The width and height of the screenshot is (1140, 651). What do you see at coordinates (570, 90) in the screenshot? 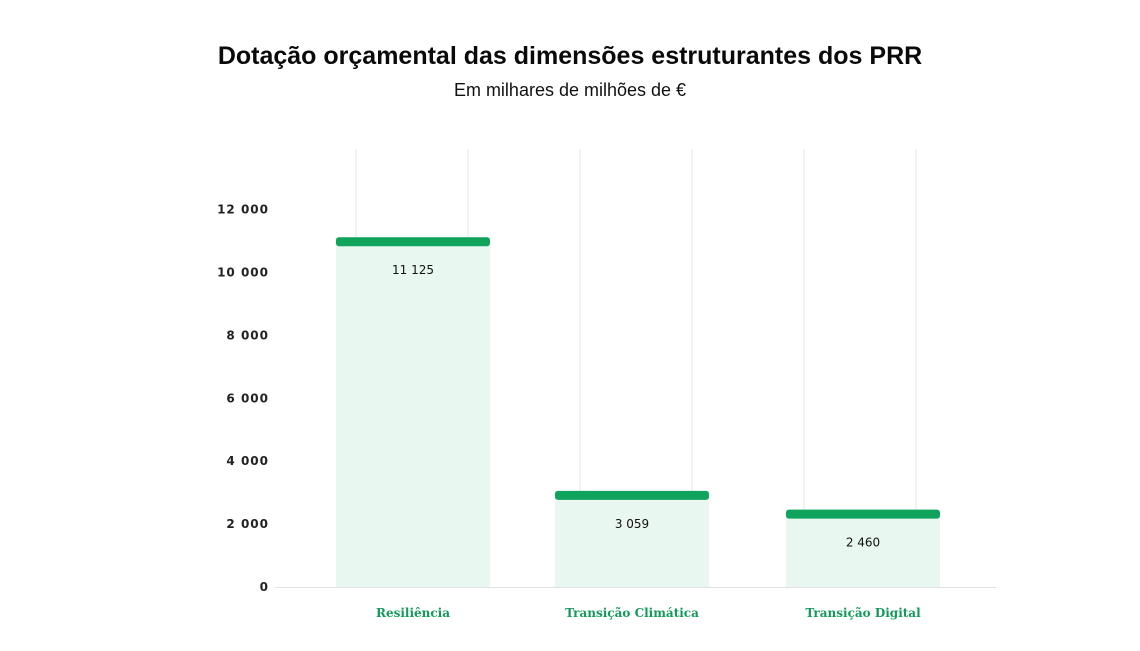
I see `chart-subtitle: Em milhares de milhões de €` at bounding box center [570, 90].